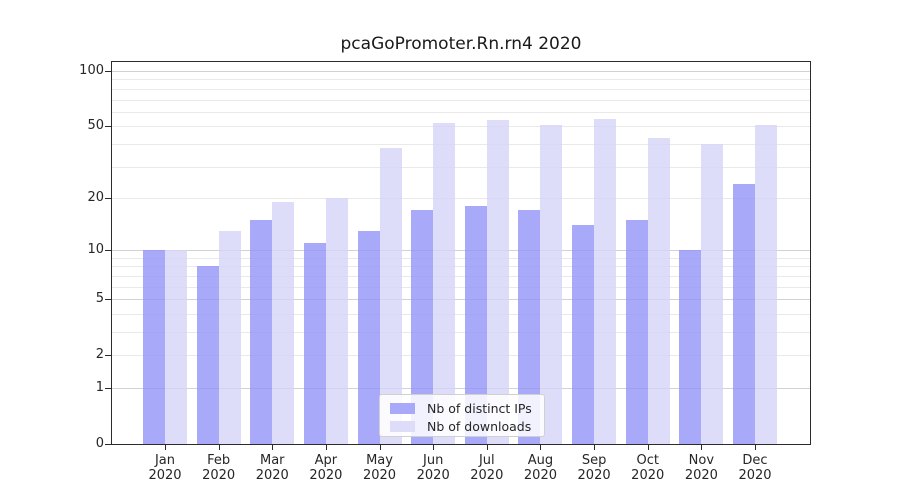 The height and width of the screenshot is (500, 900). I want to click on bar-downloads-nov, so click(712, 293).